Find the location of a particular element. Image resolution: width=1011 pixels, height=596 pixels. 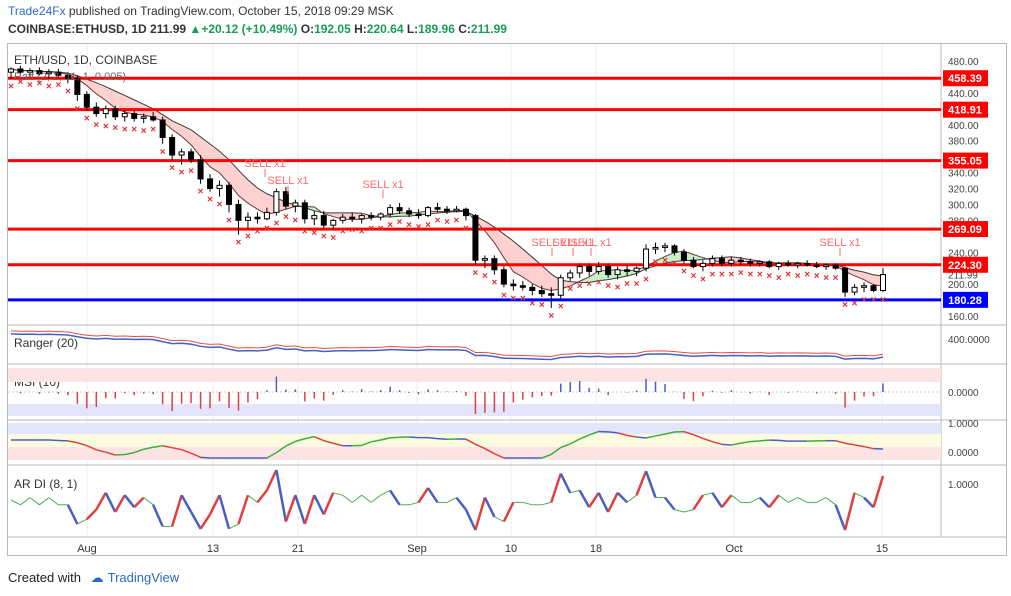

price-tick-label: 340.00 is located at coordinates (963, 174).